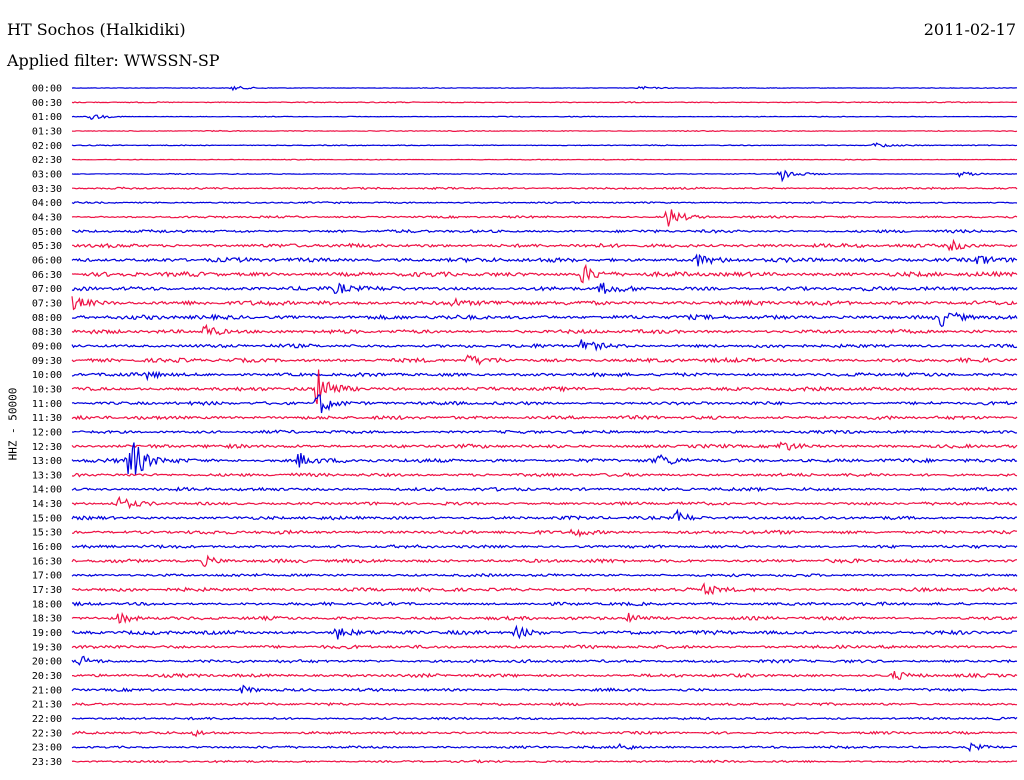 This screenshot has height=780, width=1024. I want to click on row-time-label: 02:30, so click(47, 160).